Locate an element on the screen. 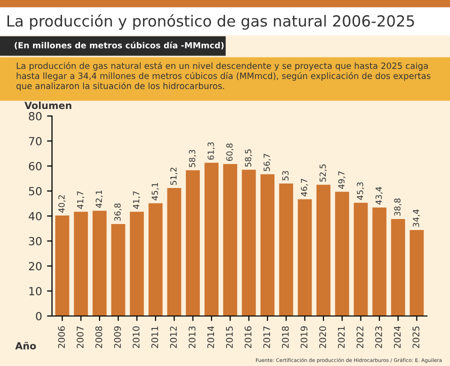 Image resolution: width=450 pixels, height=366 pixels. x-axis-title: Año is located at coordinates (25, 346).